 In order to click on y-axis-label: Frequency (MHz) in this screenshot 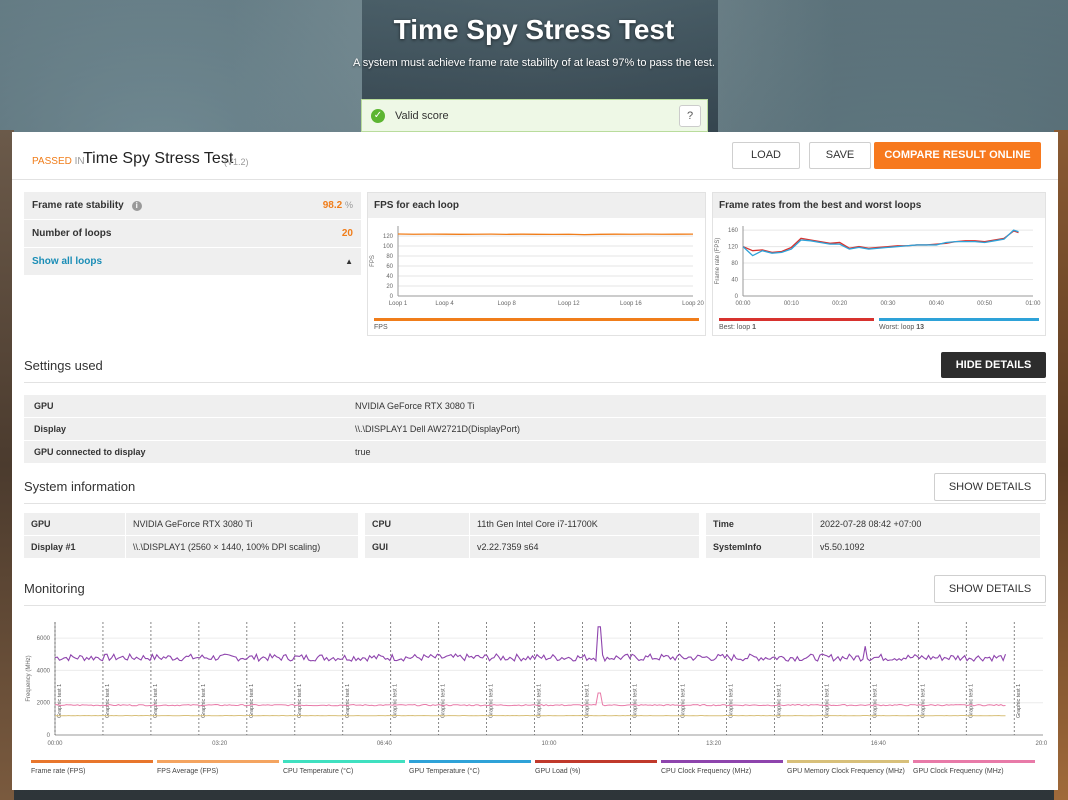, I will do `click(29, 678)`.